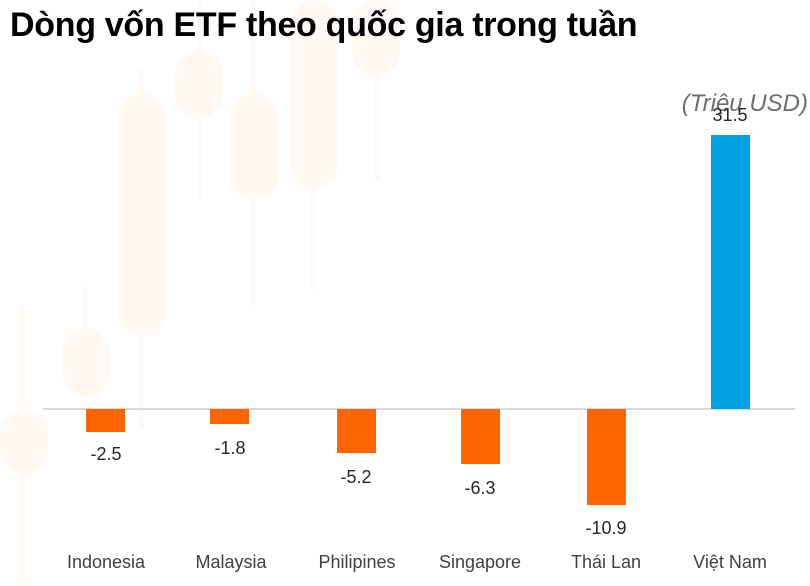 This screenshot has width=810, height=586. Describe the element at coordinates (357, 562) in the screenshot. I see `category-label-philipines: Philipines` at that location.